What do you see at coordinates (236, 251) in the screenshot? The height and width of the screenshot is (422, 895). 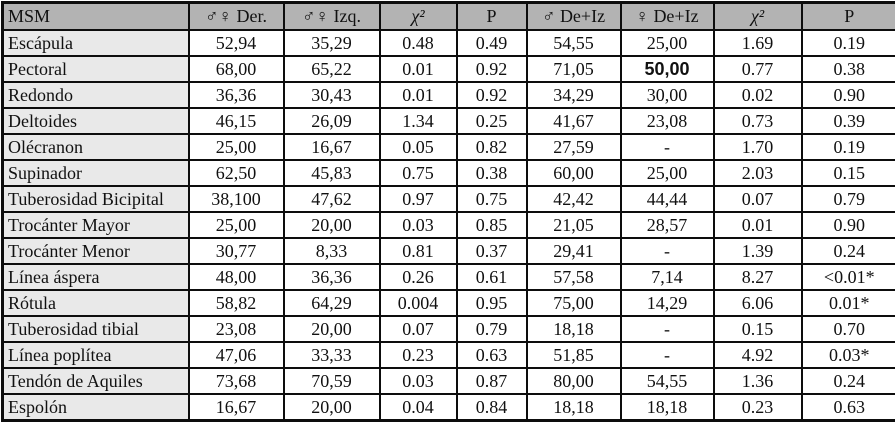 I see `value-cell: 30,77` at bounding box center [236, 251].